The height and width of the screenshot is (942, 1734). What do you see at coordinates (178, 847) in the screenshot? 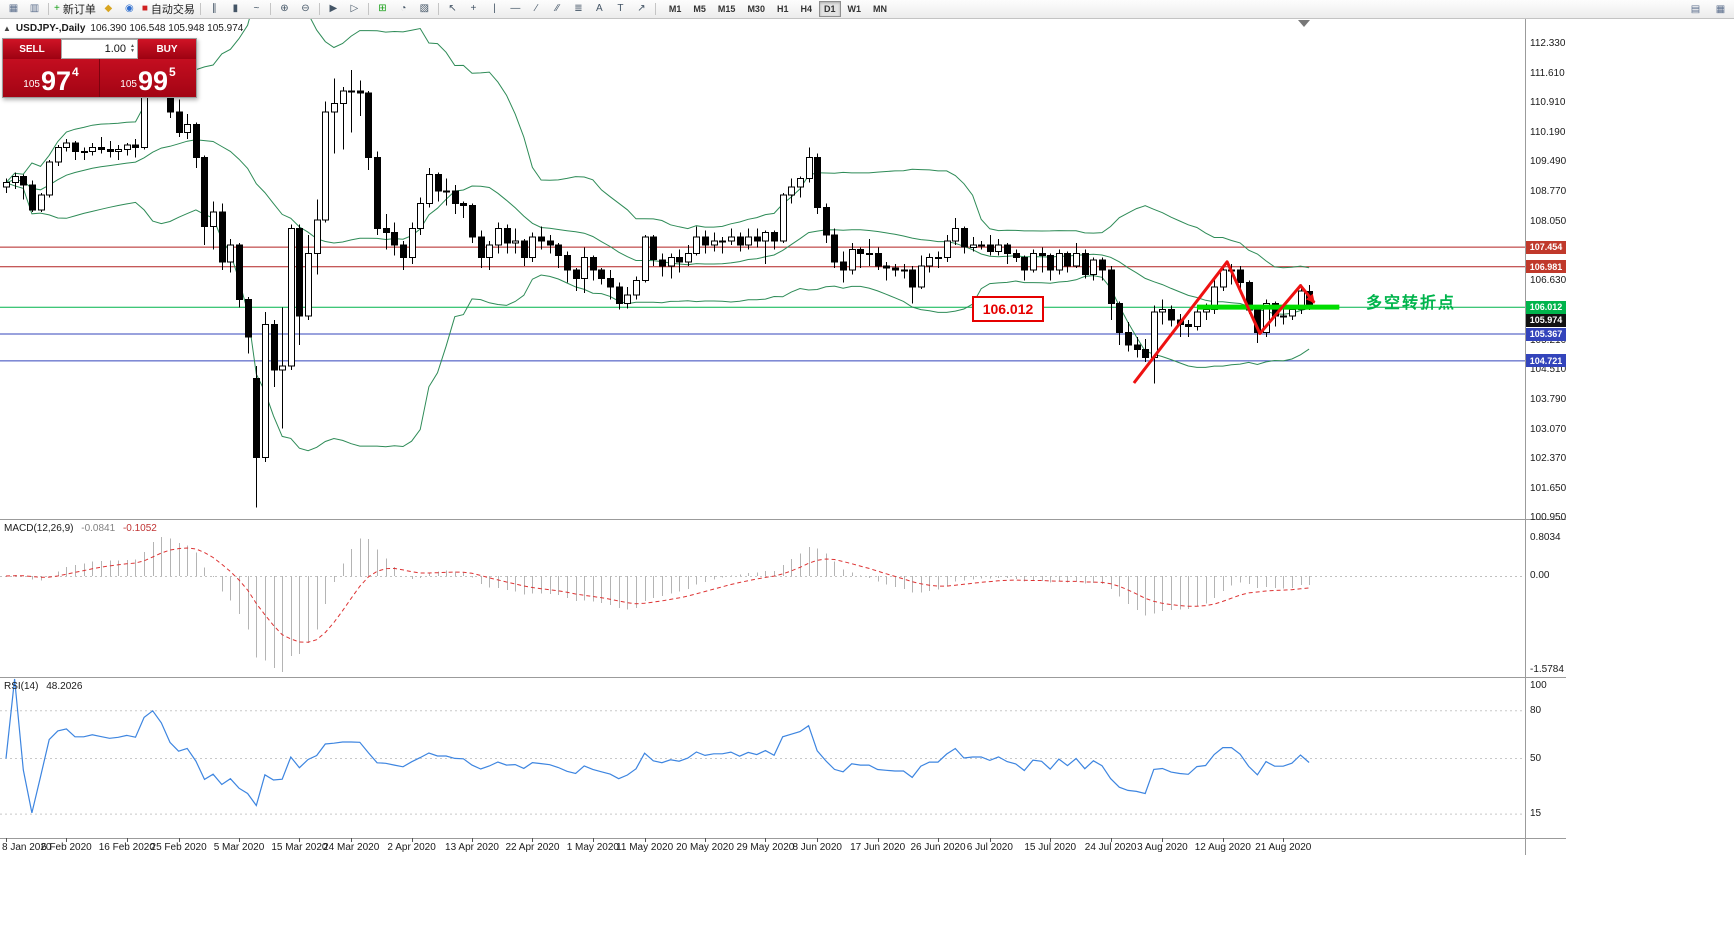
I see `date-axis-label: 25 Feb 2020` at bounding box center [178, 847].